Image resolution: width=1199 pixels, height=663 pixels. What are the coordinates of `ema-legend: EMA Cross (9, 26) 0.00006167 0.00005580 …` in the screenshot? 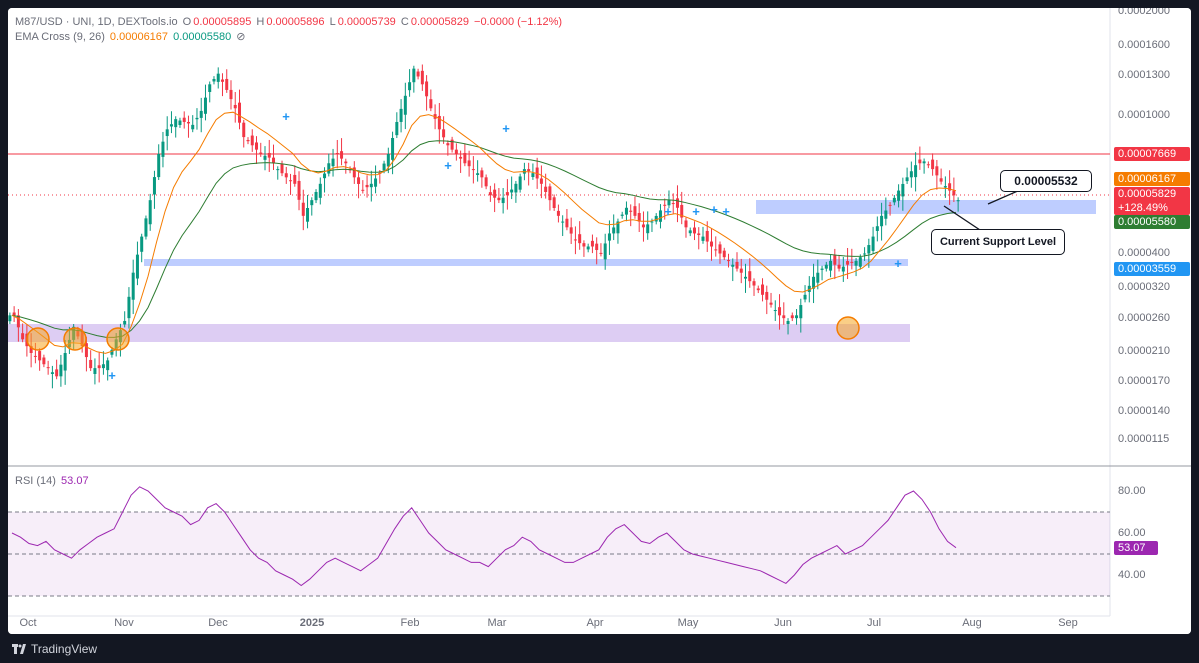 It's located at (131, 36).